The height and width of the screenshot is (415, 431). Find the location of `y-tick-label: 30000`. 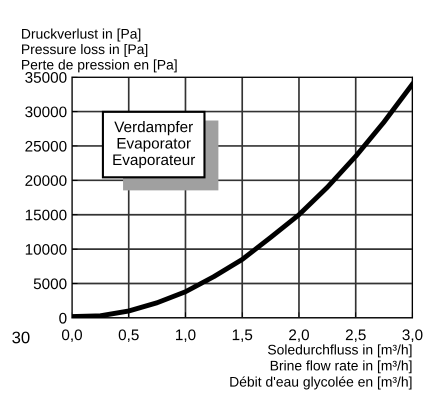

y-tick-label: 30000 is located at coordinates (46, 112).